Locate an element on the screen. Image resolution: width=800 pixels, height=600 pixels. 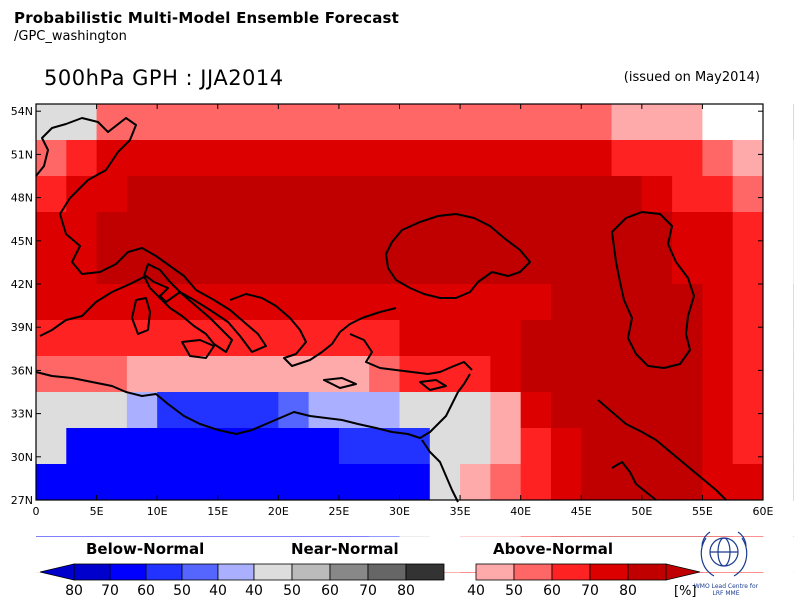
coastline-persian-gulf is located at coordinates (662, 450).